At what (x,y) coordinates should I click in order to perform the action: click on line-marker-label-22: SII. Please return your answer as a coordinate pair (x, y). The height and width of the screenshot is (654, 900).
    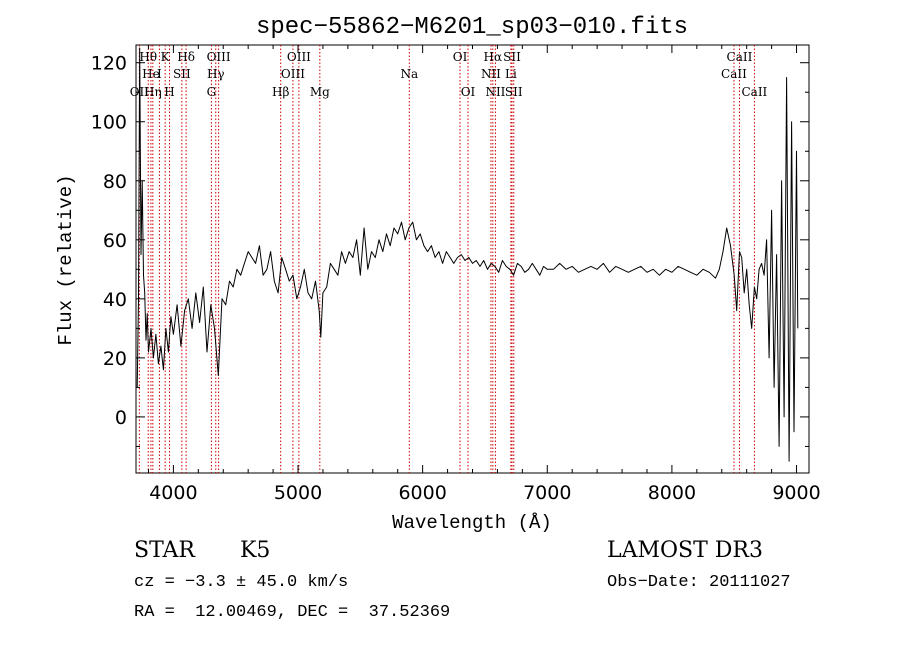
    Looking at the image, I should click on (512, 57).